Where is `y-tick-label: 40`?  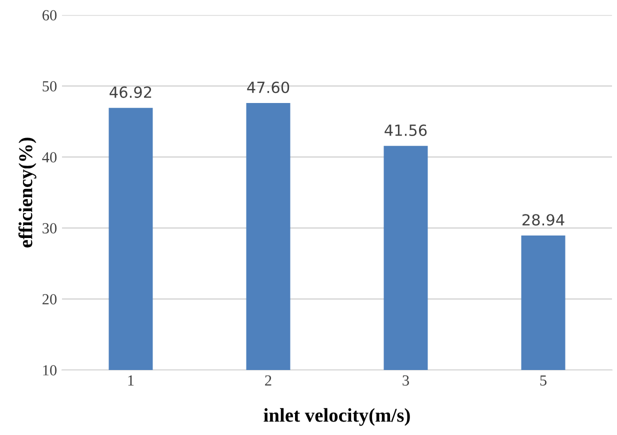
y-tick-label: 40 is located at coordinates (49, 157).